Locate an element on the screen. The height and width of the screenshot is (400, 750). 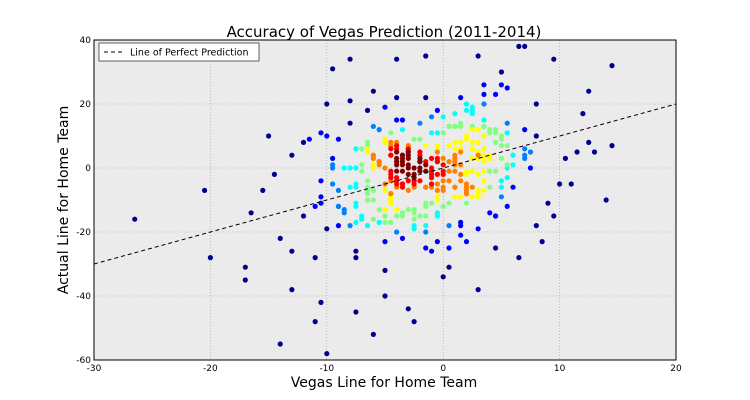
x-axis-label: Vegas Line for Home Team is located at coordinates (384, 383).